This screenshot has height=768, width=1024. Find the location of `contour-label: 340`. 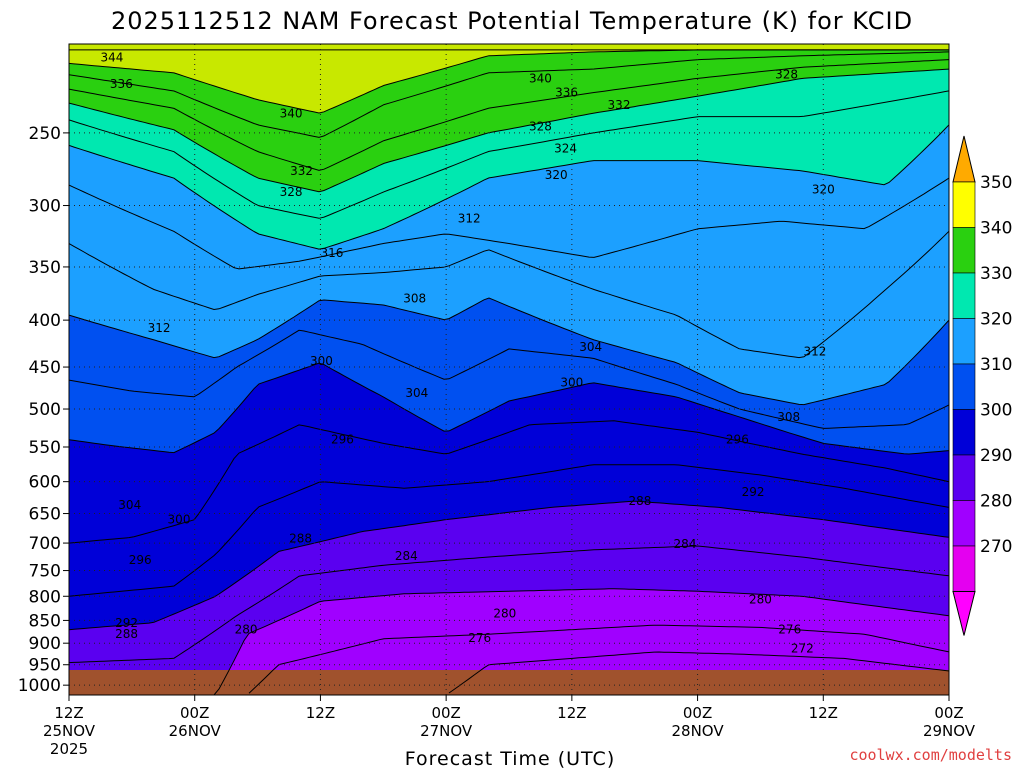

contour-label: 340 is located at coordinates (540, 78).